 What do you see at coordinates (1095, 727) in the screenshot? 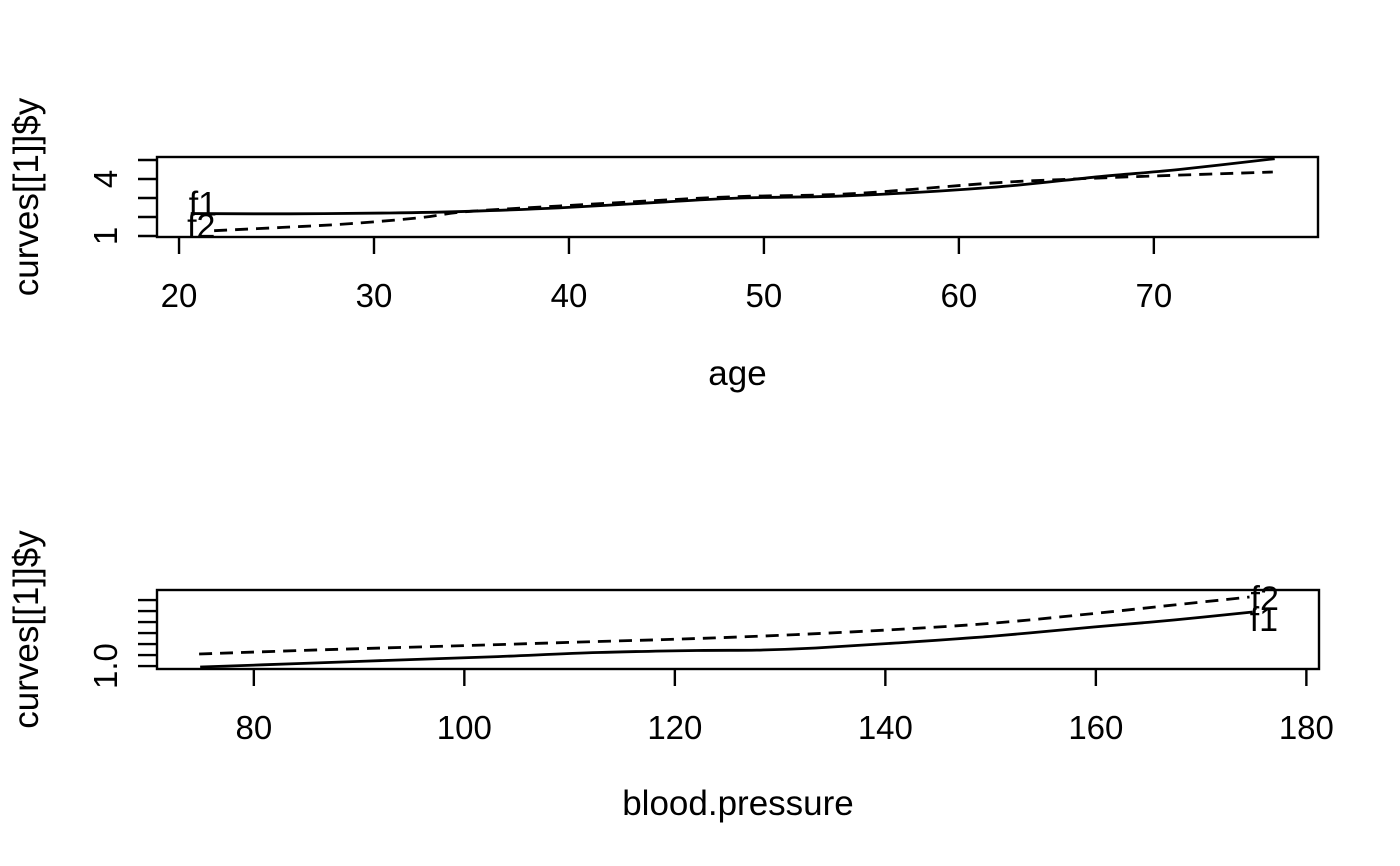
I see `x-tick-label: 160` at bounding box center [1095, 727].